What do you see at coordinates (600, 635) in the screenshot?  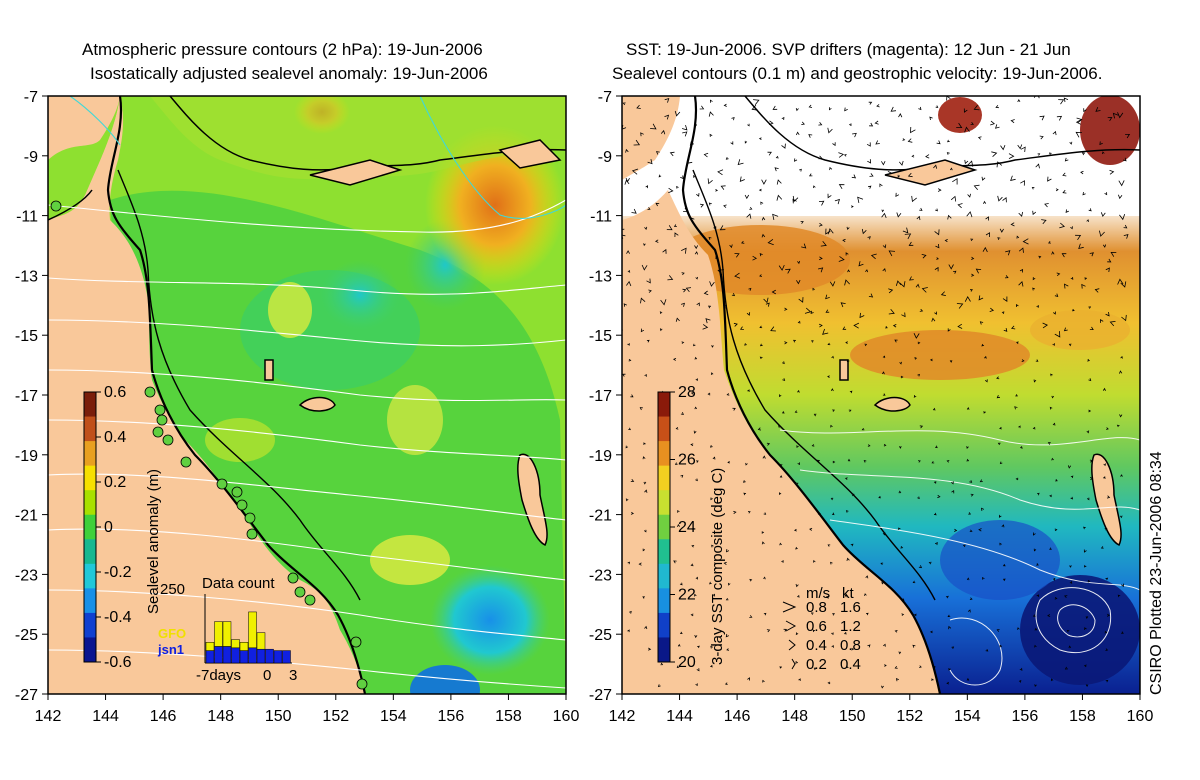 I see `right-y-tick-label: -25` at bounding box center [600, 635].